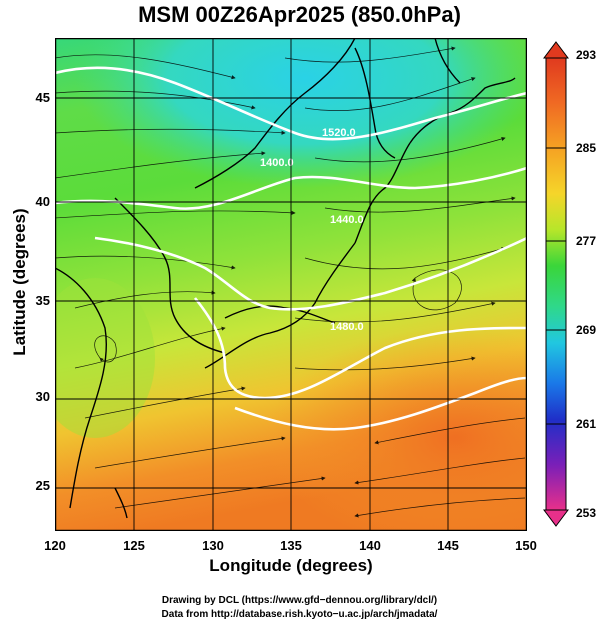 This screenshot has width=599, height=625. I want to click on y-tick-label: 30, so click(42, 396).